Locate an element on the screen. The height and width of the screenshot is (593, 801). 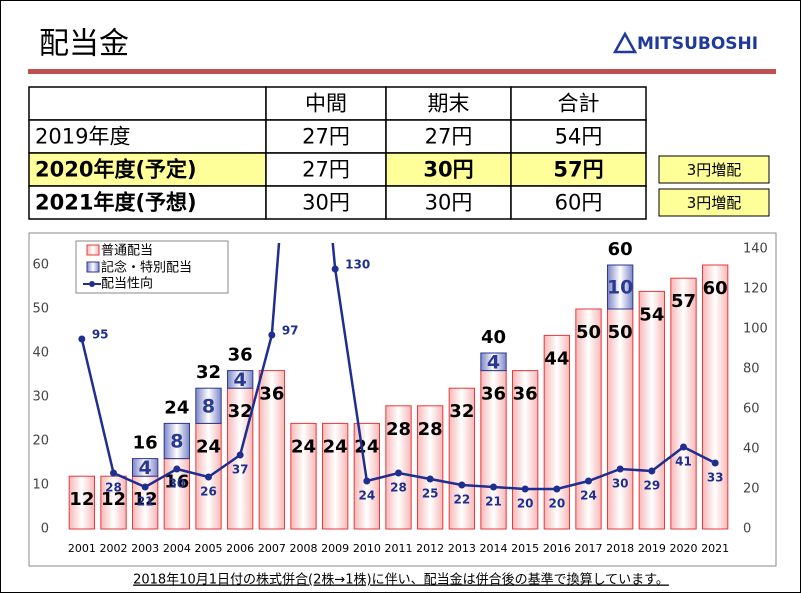
ratio-label: 28 is located at coordinates (113, 488).